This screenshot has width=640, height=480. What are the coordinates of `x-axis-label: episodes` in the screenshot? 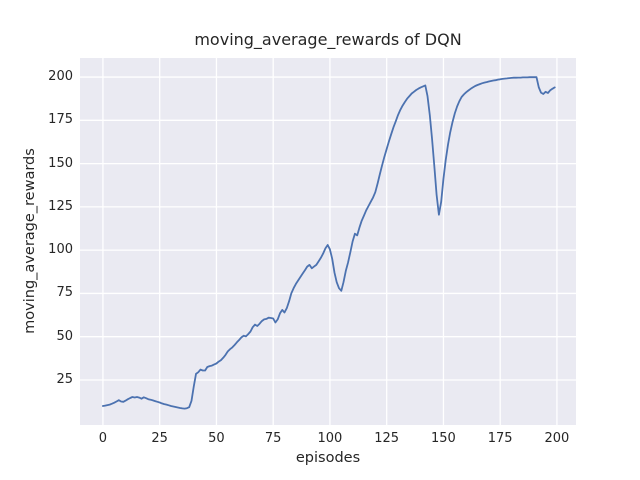 It's located at (328, 458).